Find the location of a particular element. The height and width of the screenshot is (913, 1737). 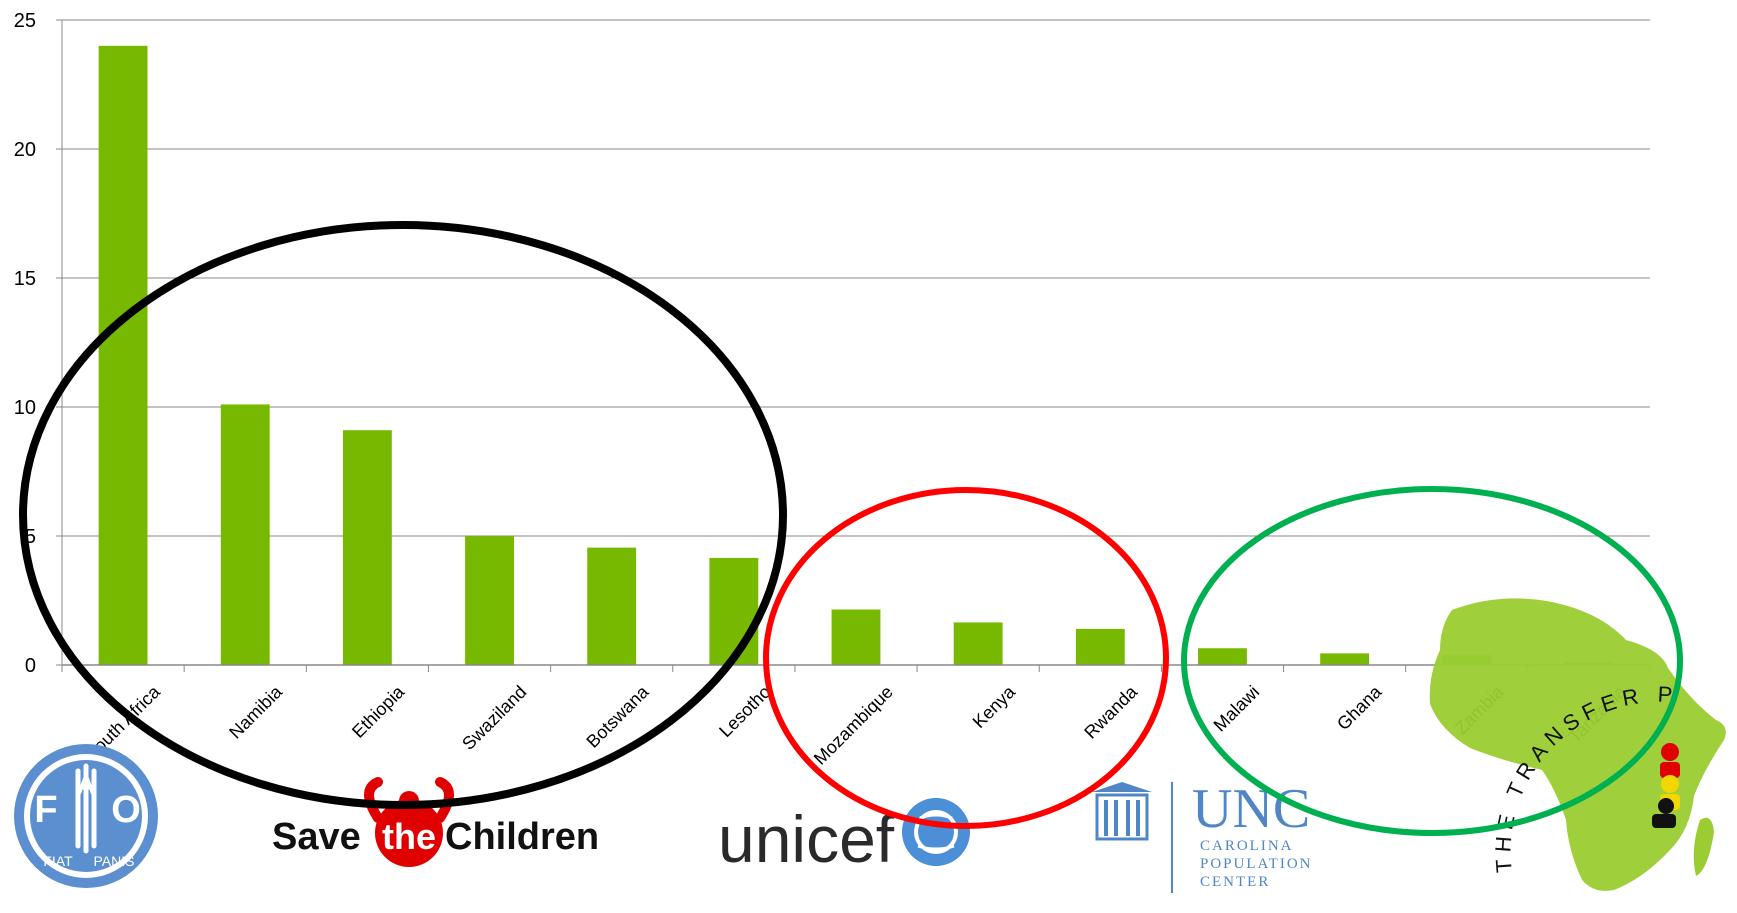

stc-the-text: the is located at coordinates (409, 836).